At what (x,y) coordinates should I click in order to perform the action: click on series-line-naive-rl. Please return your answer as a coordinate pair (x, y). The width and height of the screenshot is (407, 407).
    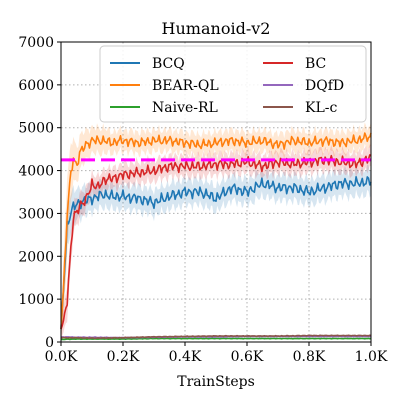
    Looking at the image, I should click on (216, 339).